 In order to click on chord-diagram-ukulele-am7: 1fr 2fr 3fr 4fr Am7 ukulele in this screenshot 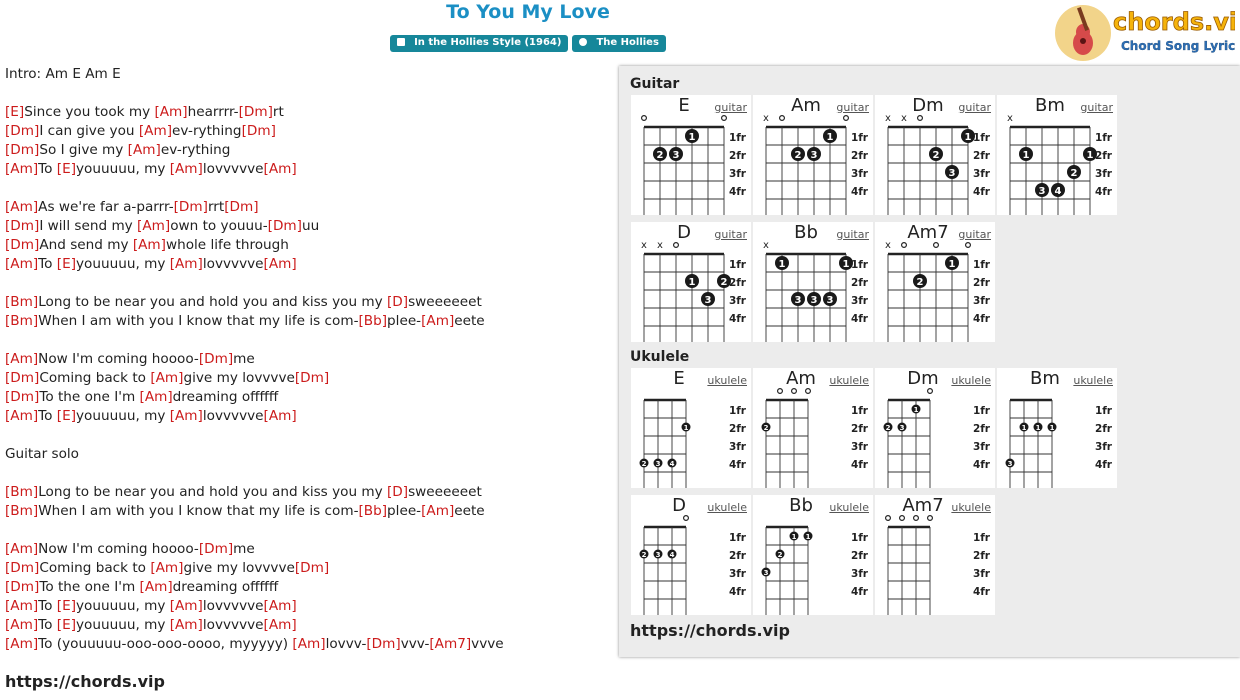, I will do `click(935, 555)`.